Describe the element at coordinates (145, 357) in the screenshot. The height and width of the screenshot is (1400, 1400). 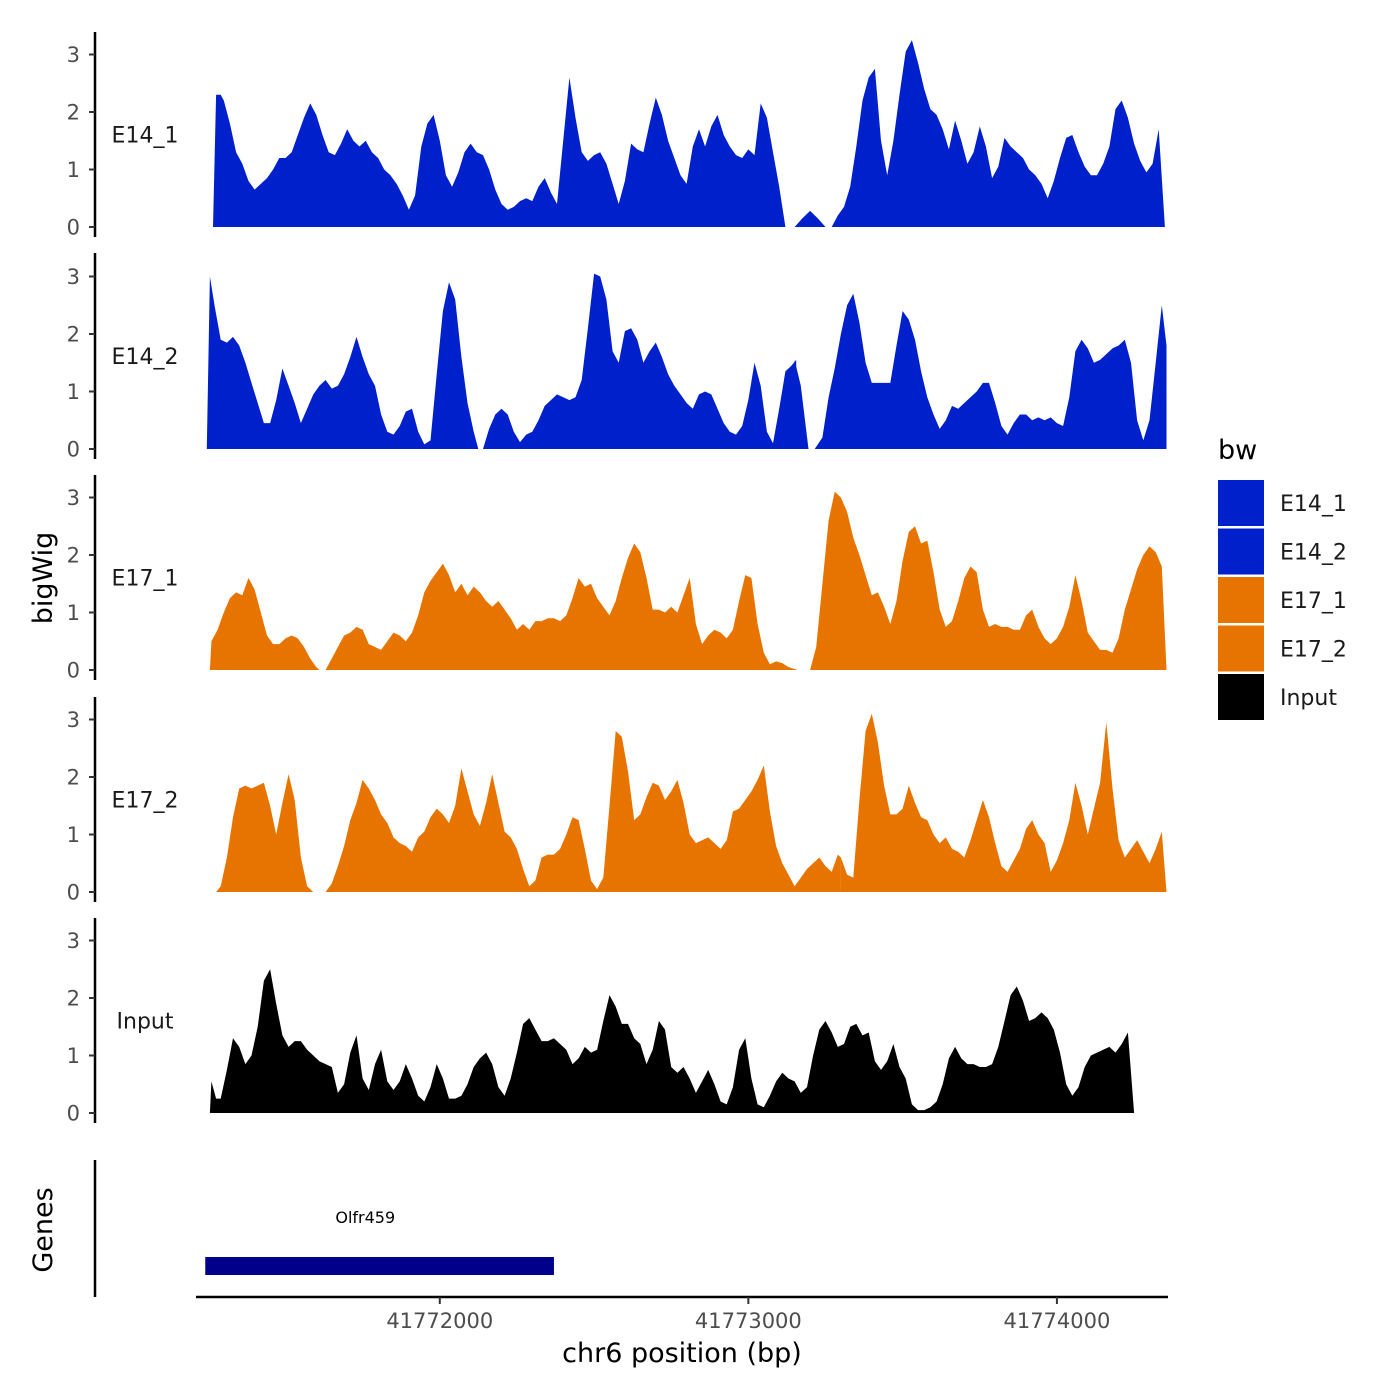
I see `track-label: E14_2` at that location.